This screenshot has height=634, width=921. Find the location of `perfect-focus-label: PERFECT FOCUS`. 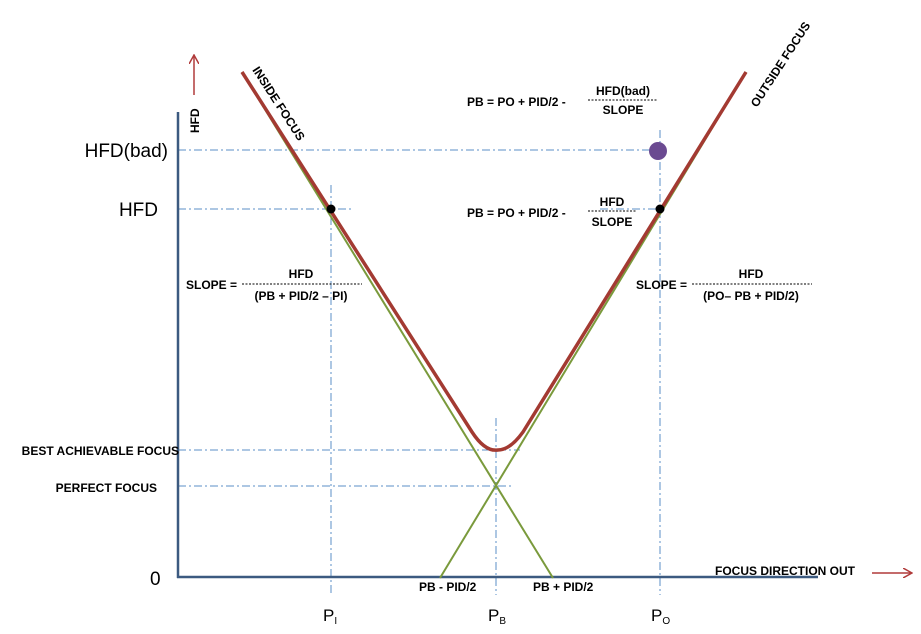

perfect-focus-label: PERFECT FOCUS is located at coordinates (106, 488).